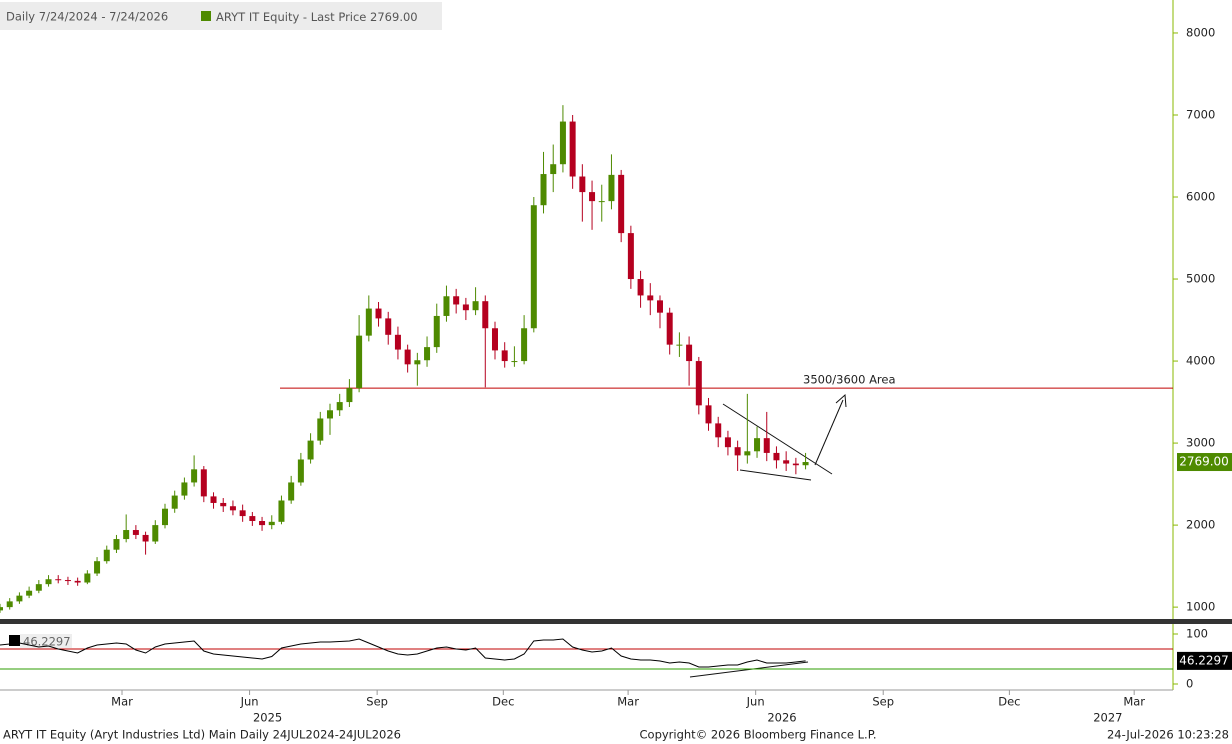  Describe the element at coordinates (503, 702) in the screenshot. I see `x-tick-label: Dec` at that location.